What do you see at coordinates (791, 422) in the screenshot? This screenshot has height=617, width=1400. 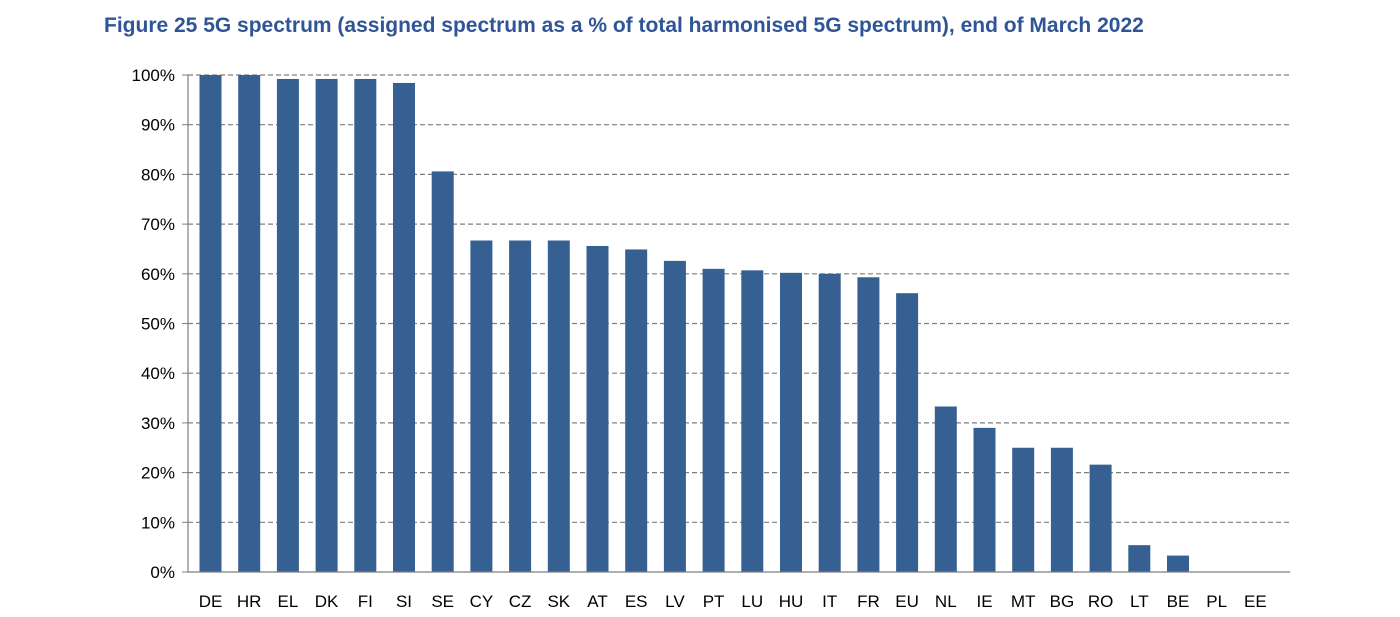 I see `bar-hu` at bounding box center [791, 422].